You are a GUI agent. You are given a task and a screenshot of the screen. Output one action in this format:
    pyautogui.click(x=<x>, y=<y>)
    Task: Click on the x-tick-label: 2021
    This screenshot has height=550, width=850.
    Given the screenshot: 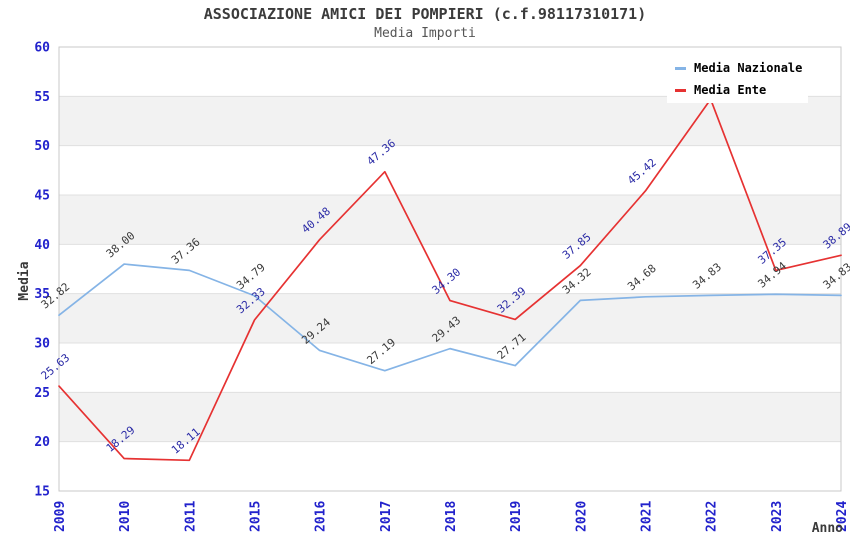 What is the action you would take?
    pyautogui.click(x=647, y=516)
    